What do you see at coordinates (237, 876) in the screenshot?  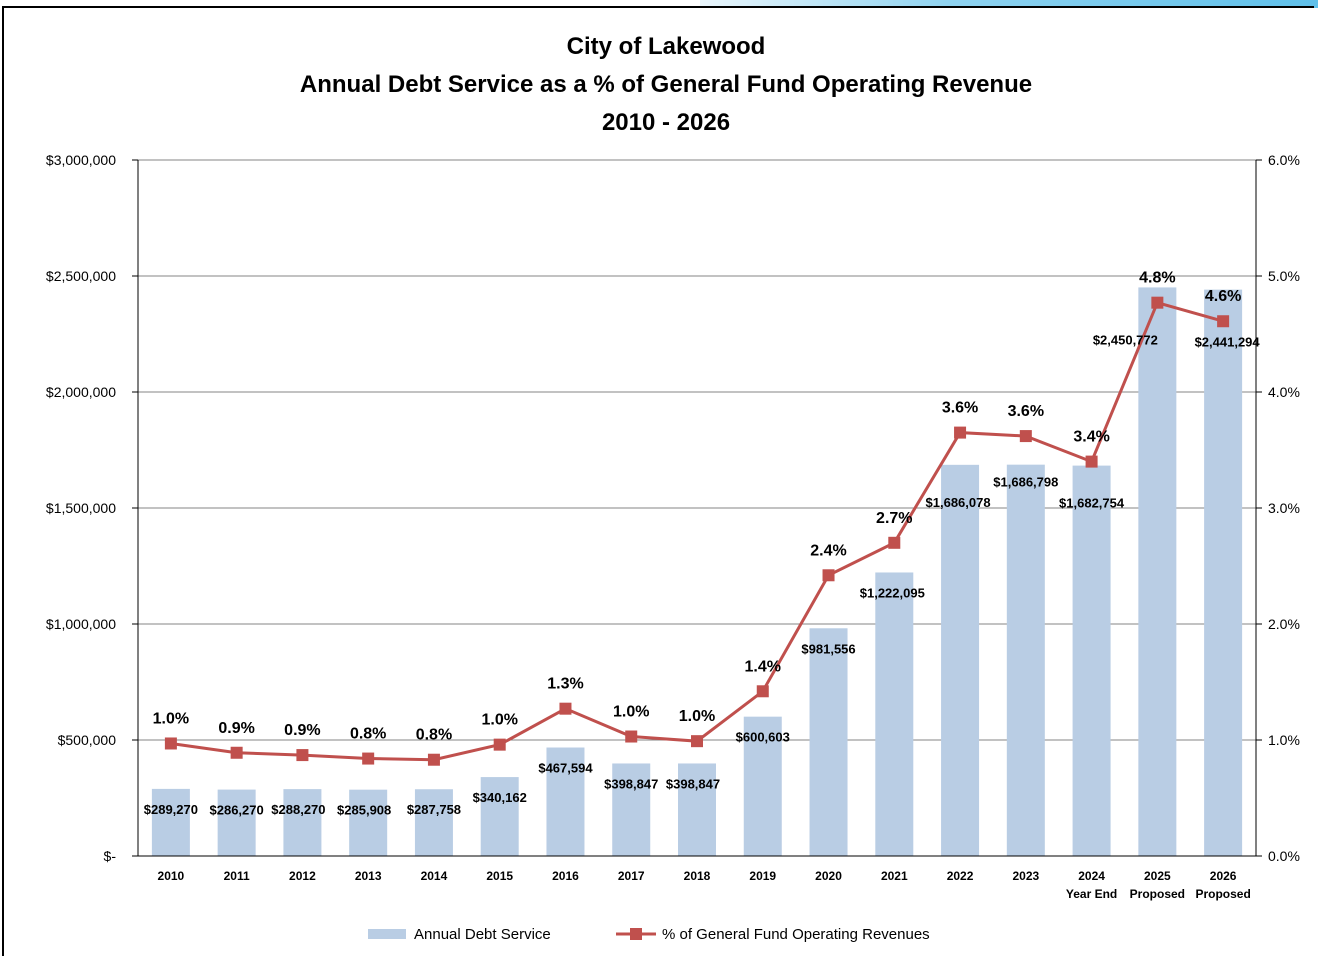 I see `x-tick-label: 2011` at bounding box center [237, 876].